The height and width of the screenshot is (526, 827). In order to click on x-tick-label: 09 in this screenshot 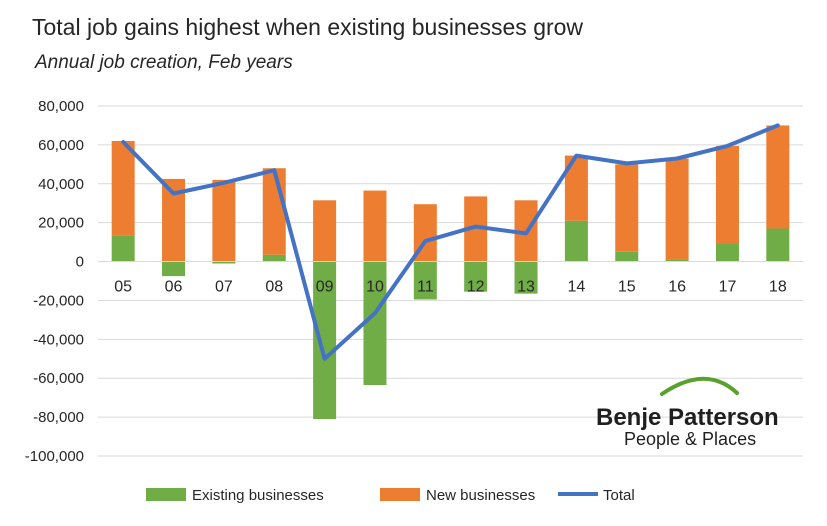, I will do `click(325, 287)`.